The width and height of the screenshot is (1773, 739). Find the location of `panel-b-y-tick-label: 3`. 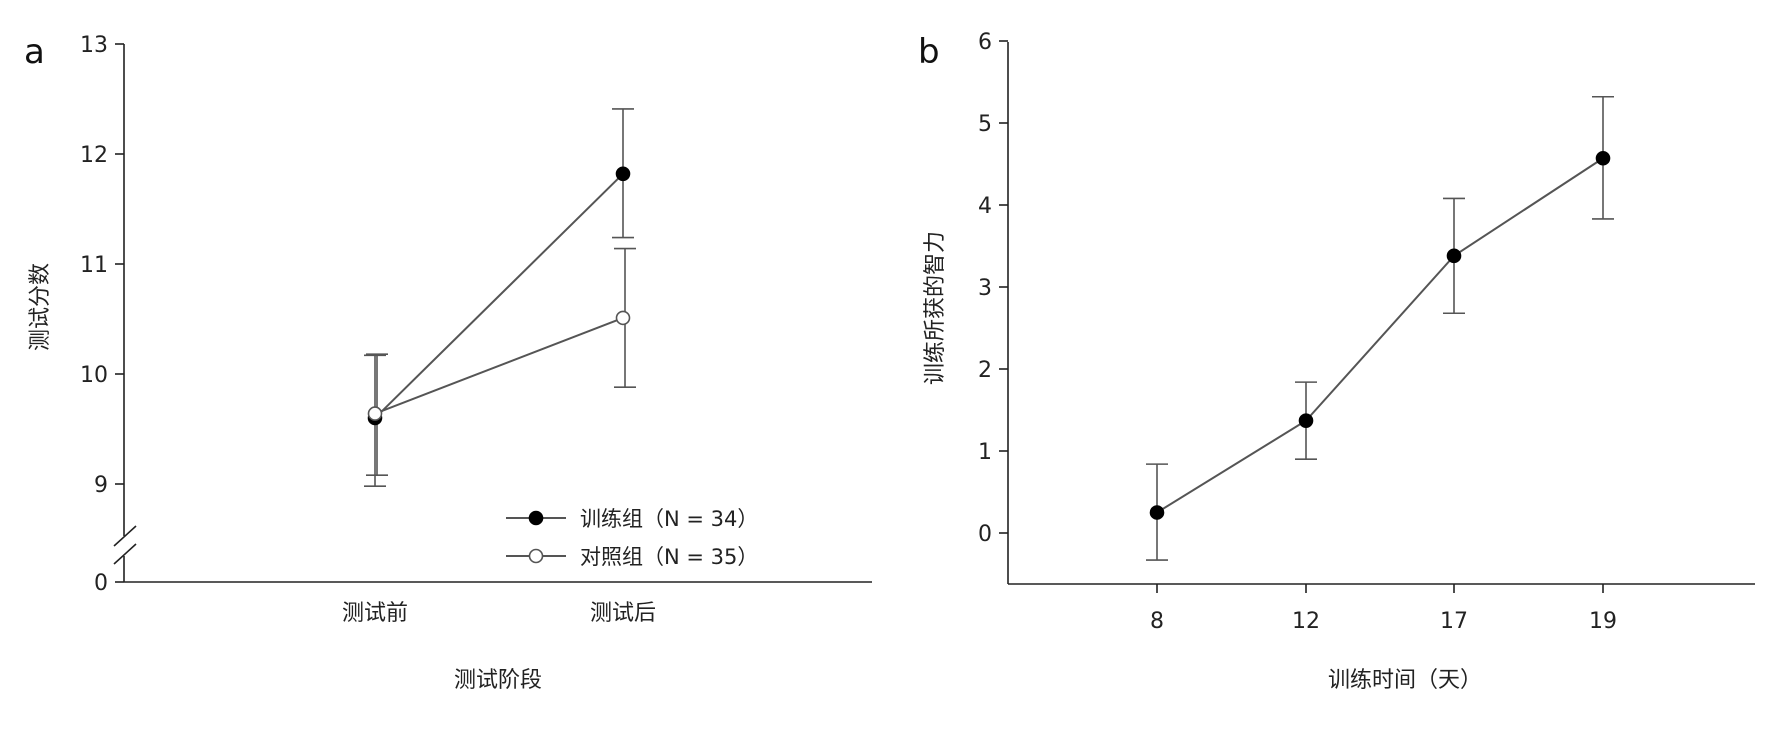

panel-b-y-tick-label: 3 is located at coordinates (985, 288).